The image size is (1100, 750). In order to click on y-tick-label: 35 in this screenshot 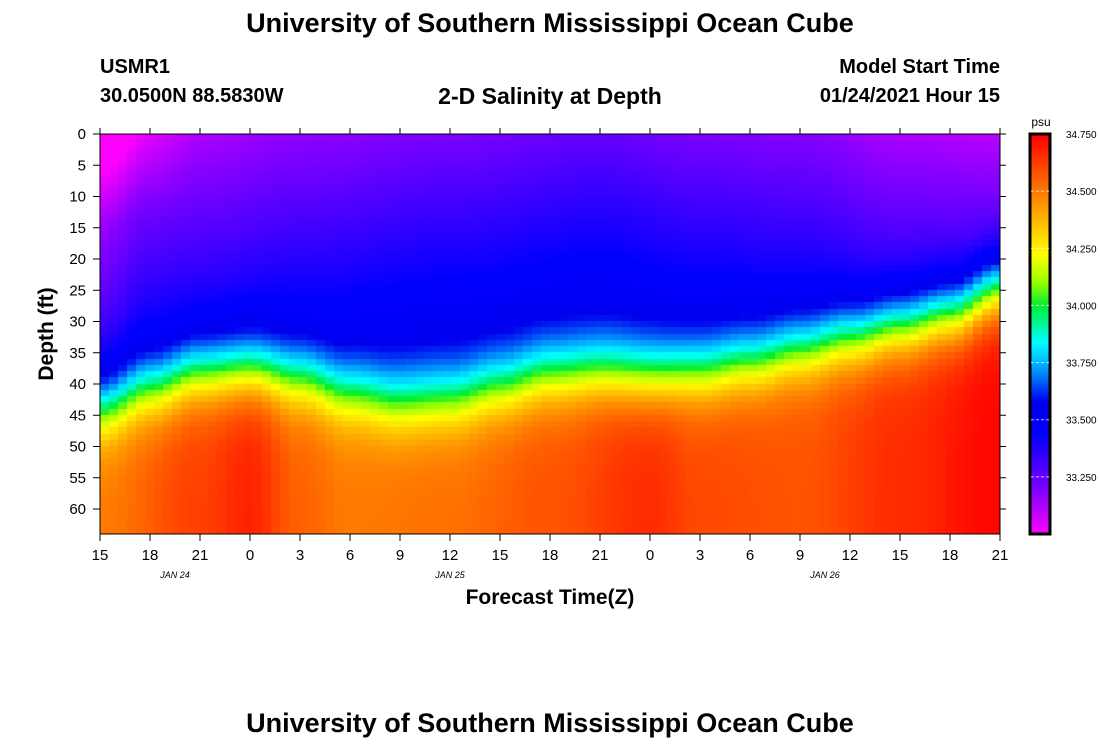, I will do `click(77, 353)`.